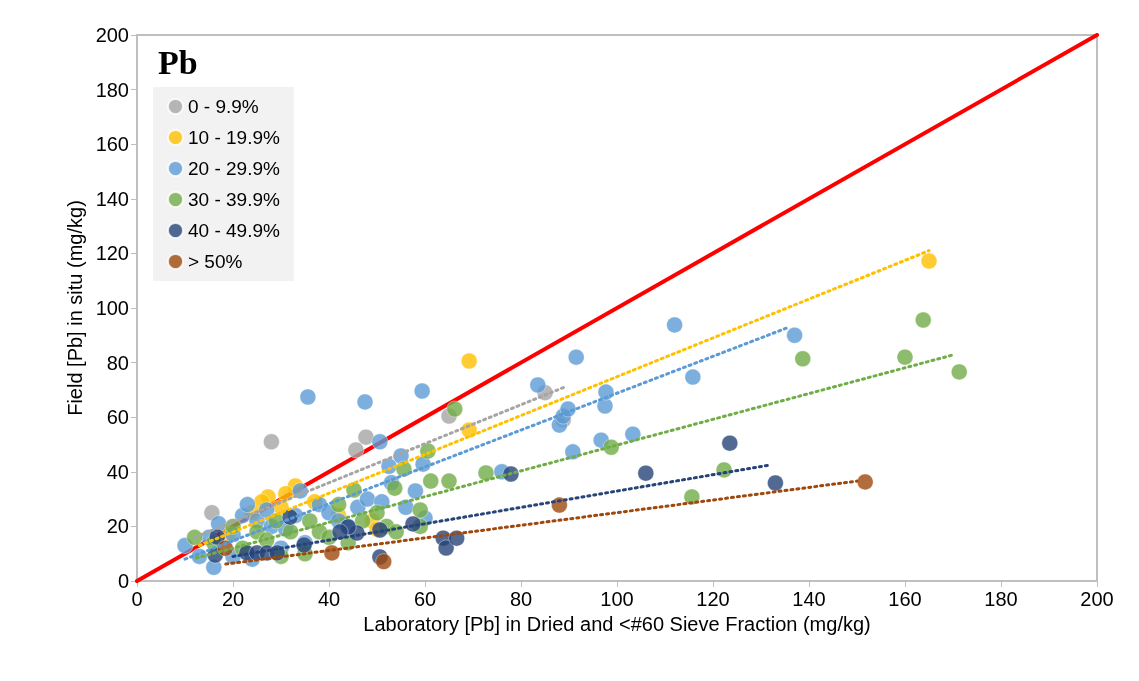  What do you see at coordinates (123, 581) in the screenshot?
I see `y-tick-label: 0` at bounding box center [123, 581].